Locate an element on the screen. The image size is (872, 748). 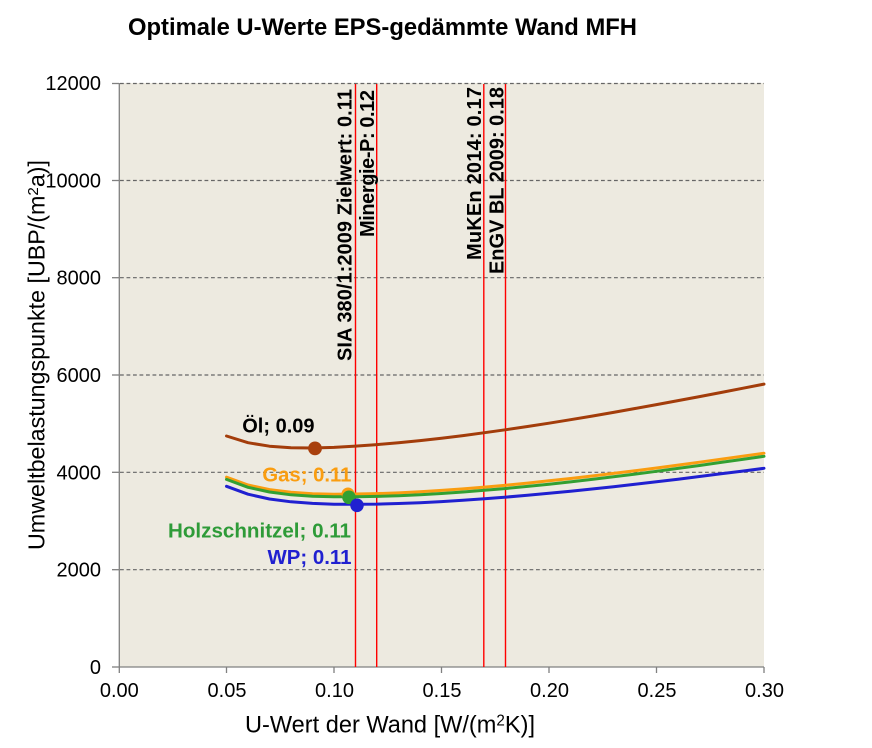
svg-text: Öl; 0.09 is located at coordinates (278, 426).